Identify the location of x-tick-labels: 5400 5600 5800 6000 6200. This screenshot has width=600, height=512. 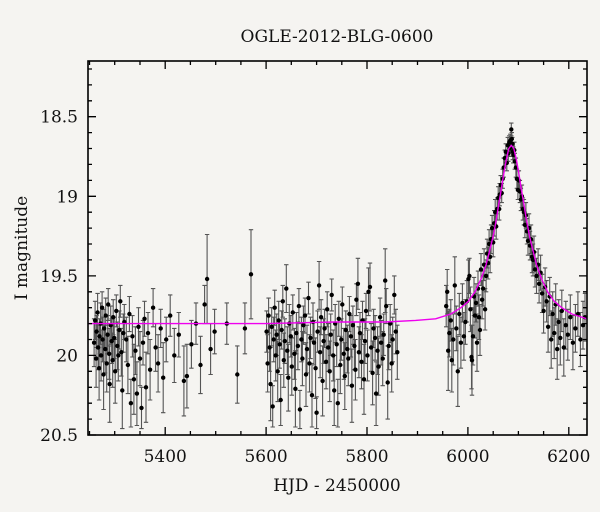
(367, 457).